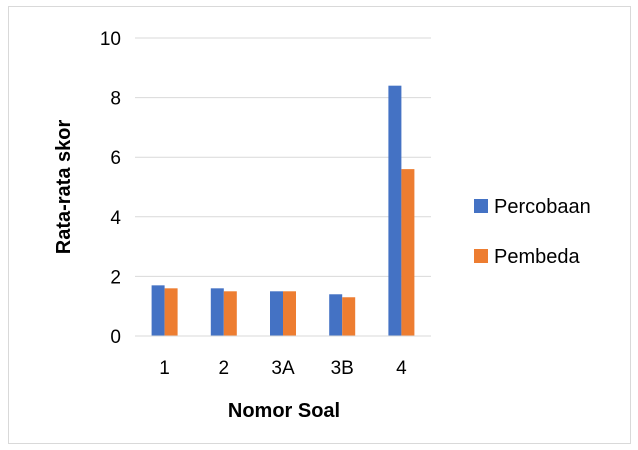 The image size is (638, 450). What do you see at coordinates (481, 206) in the screenshot?
I see `legend-swatch-percobaan` at bounding box center [481, 206].